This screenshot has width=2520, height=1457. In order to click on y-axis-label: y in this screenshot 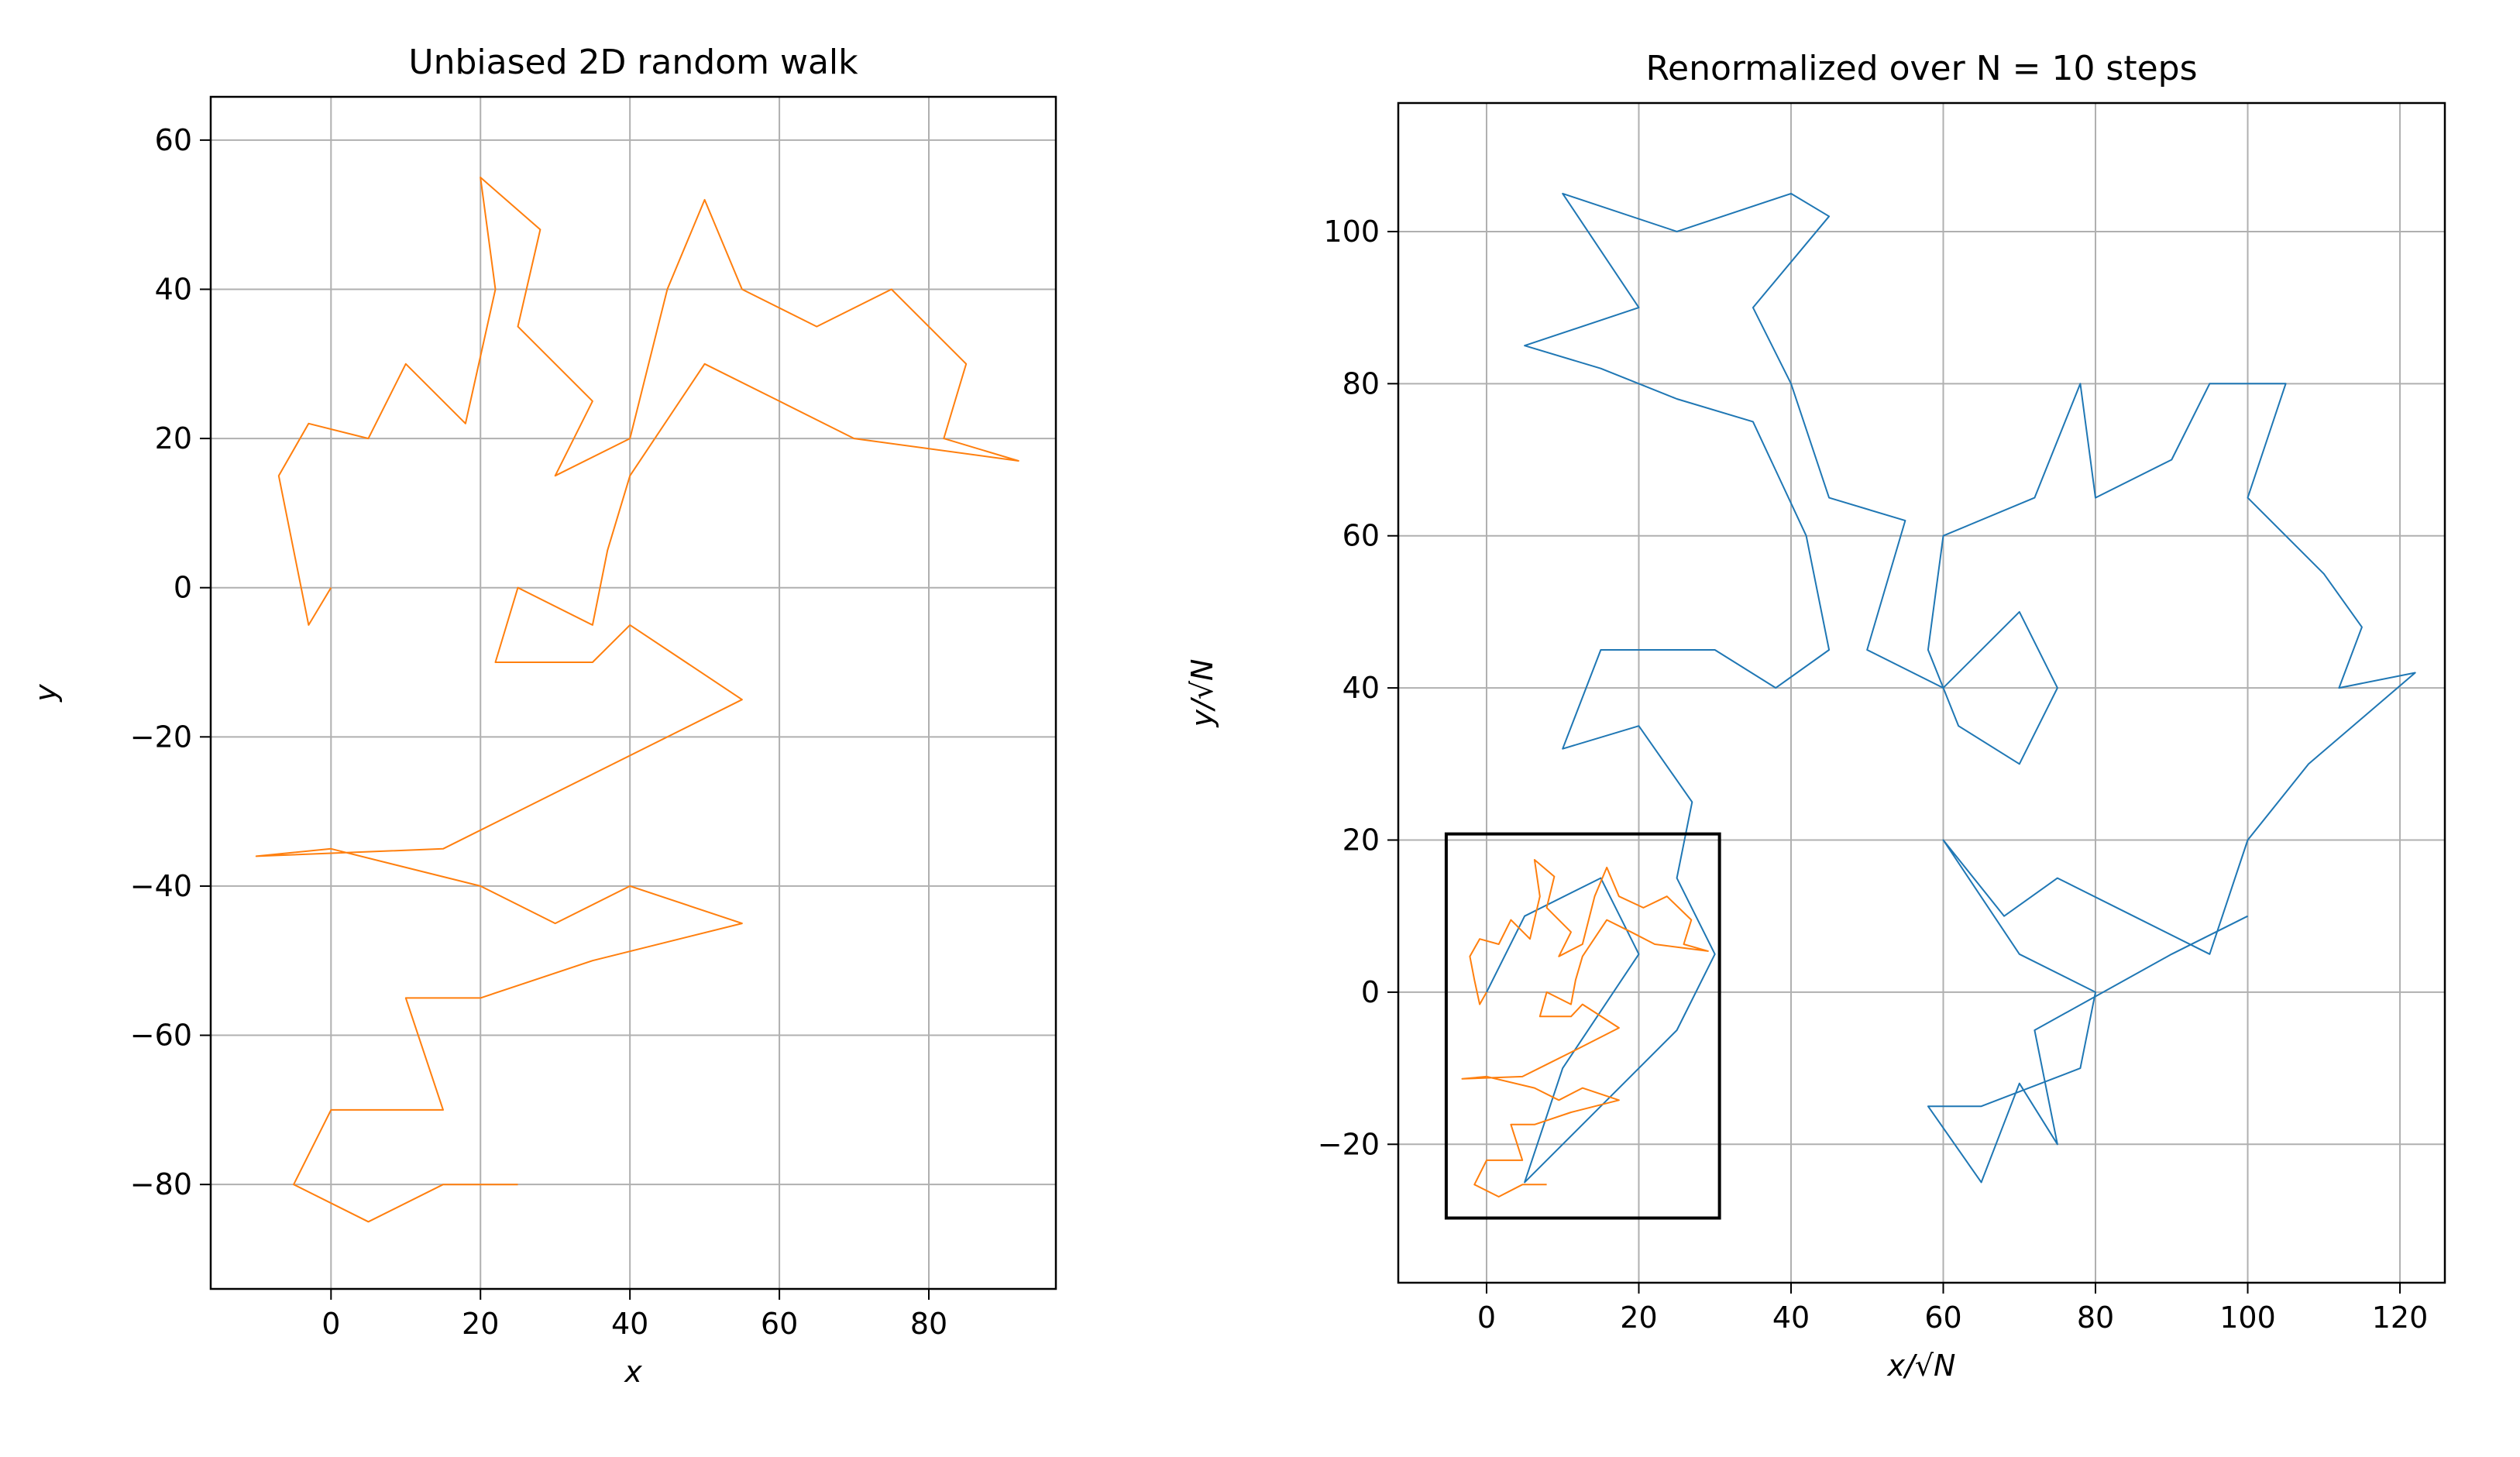, I will do `click(46, 693)`.